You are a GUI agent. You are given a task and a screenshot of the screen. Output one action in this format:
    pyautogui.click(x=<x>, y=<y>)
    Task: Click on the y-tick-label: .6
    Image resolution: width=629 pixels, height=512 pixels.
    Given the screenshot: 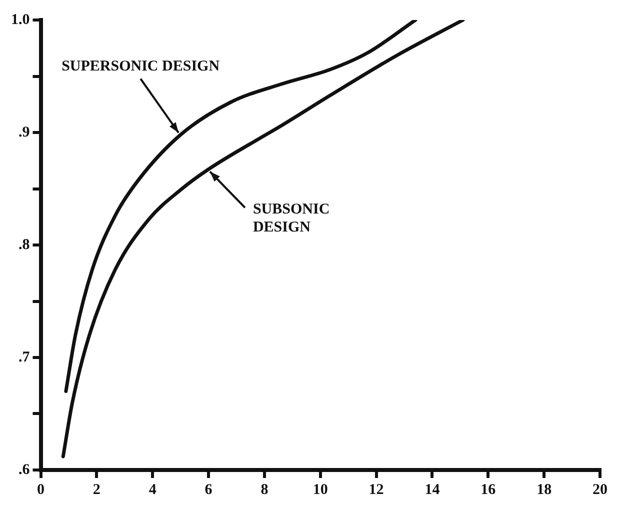 What is the action you would take?
    pyautogui.click(x=24, y=470)
    